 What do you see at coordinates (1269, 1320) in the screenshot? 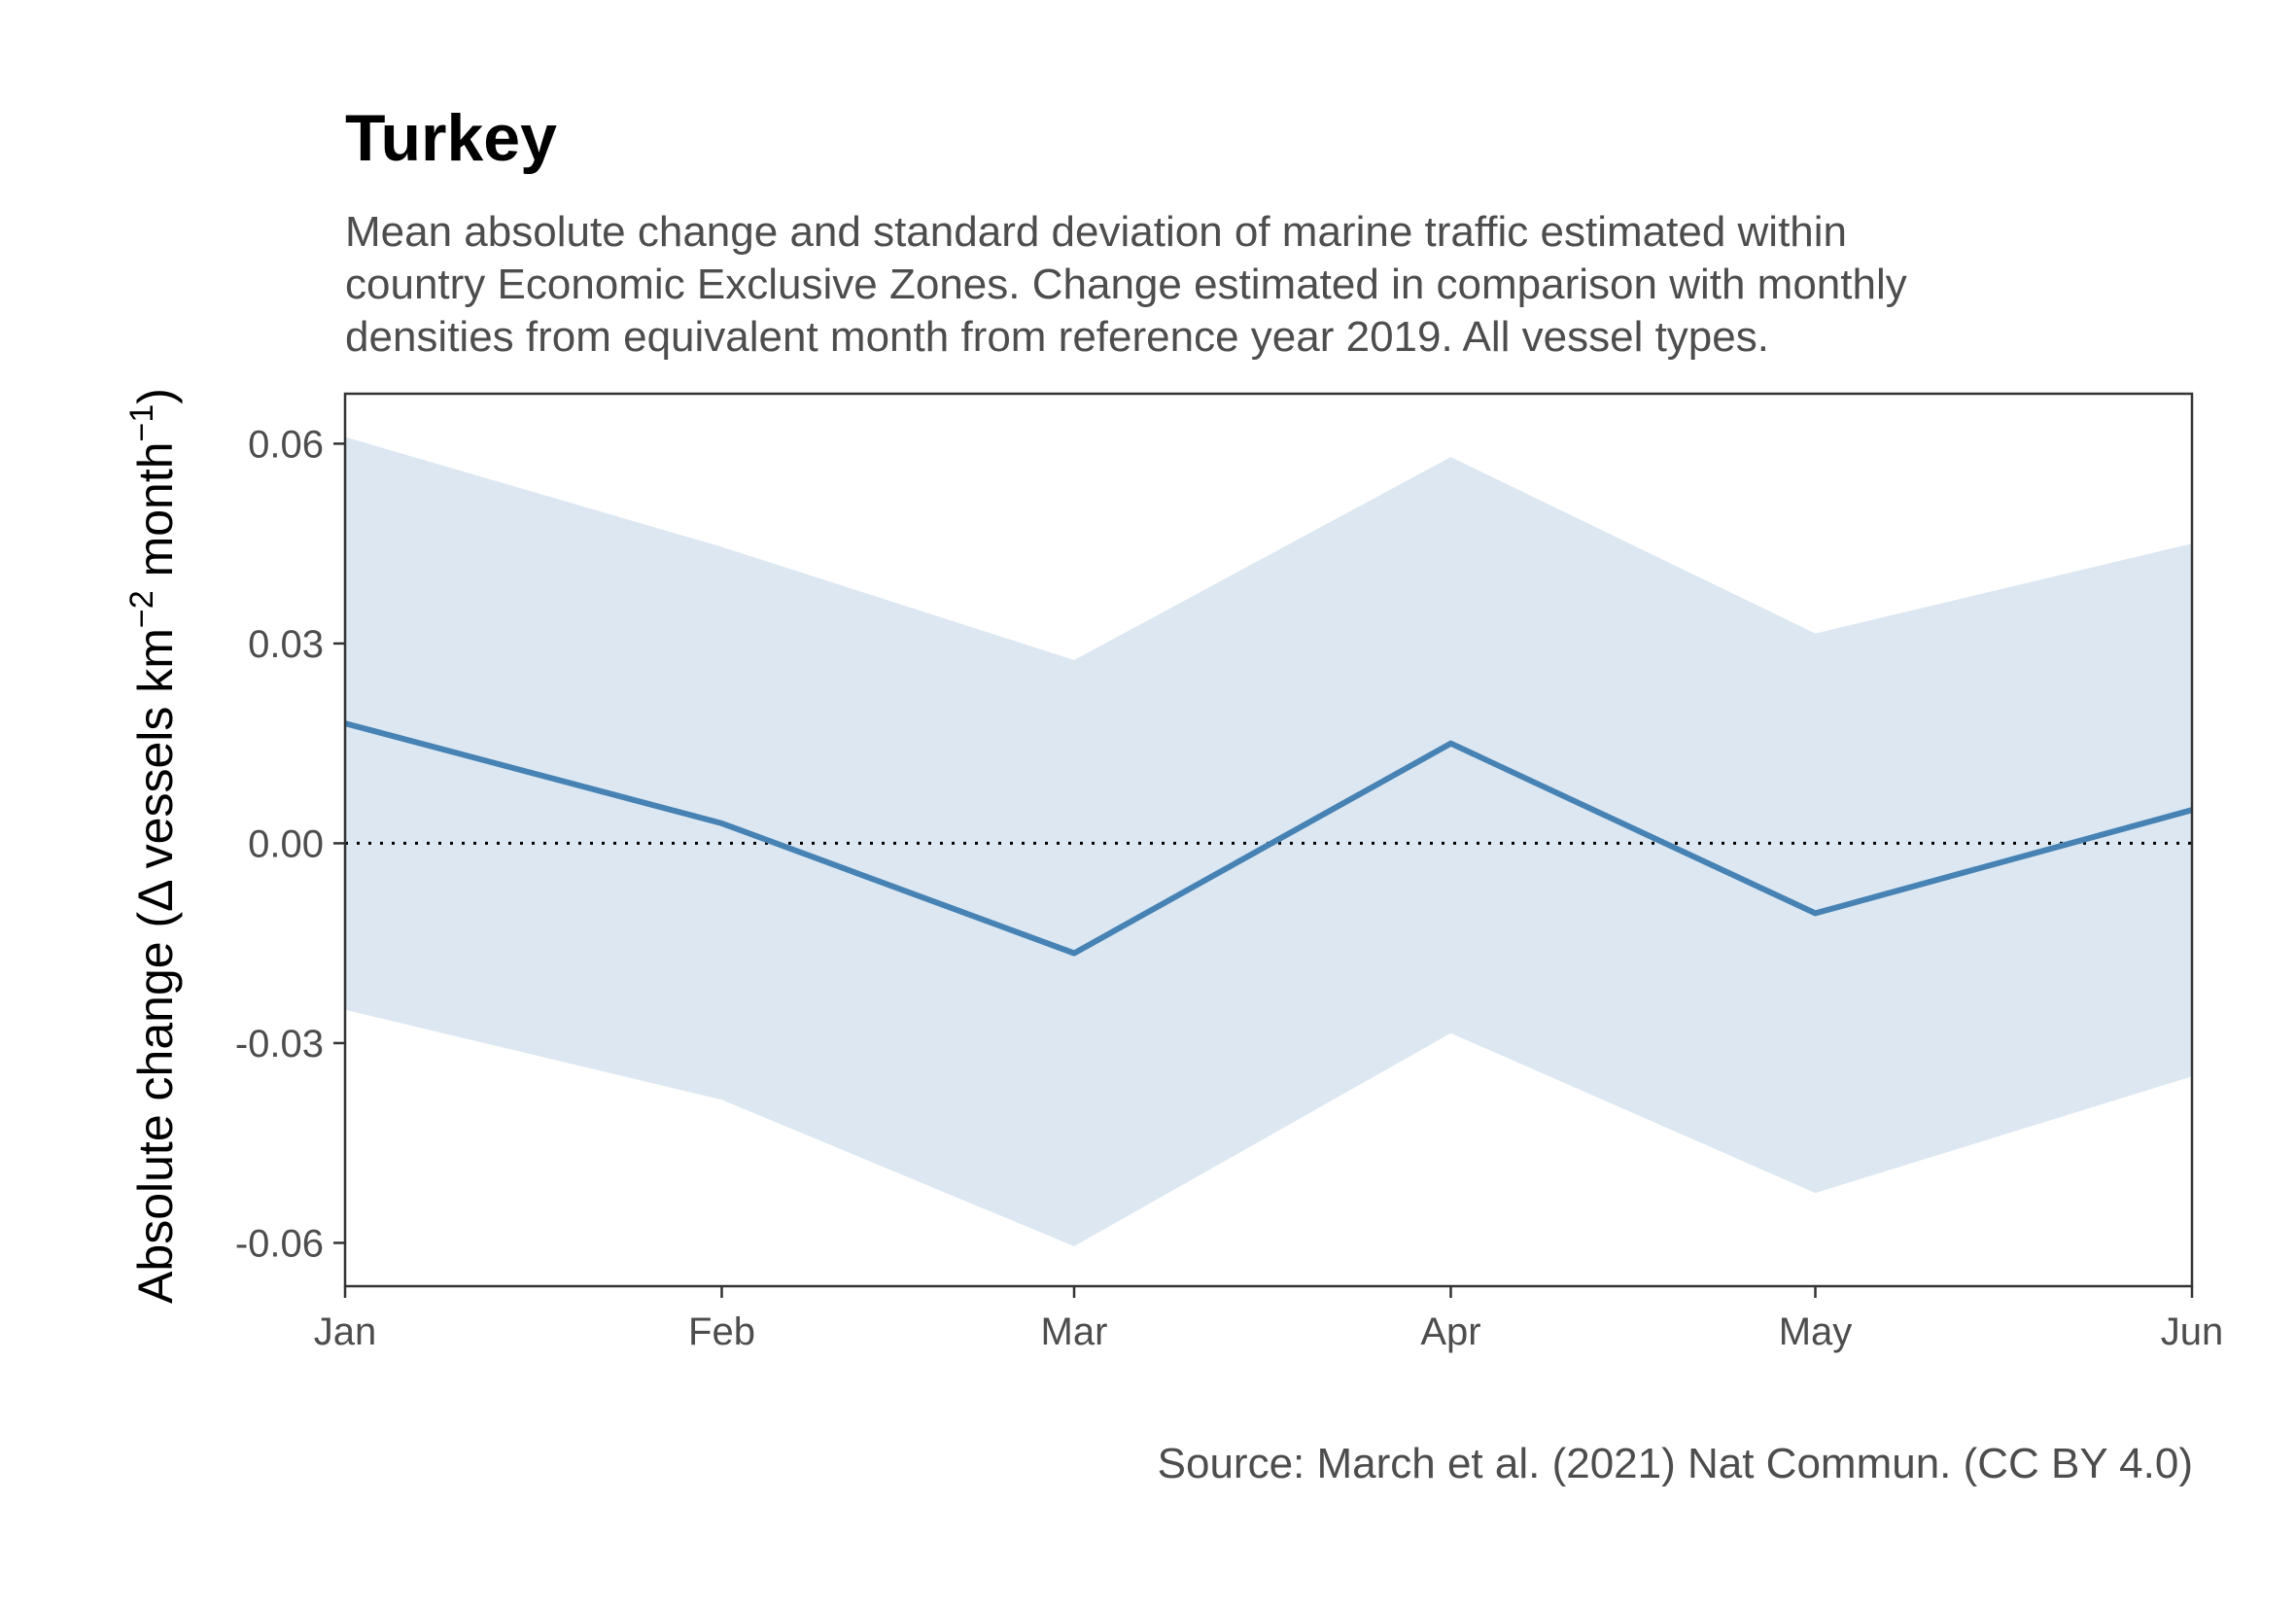
I see `x-axis: Jan Feb Mar Apr May Jun` at bounding box center [1269, 1320].